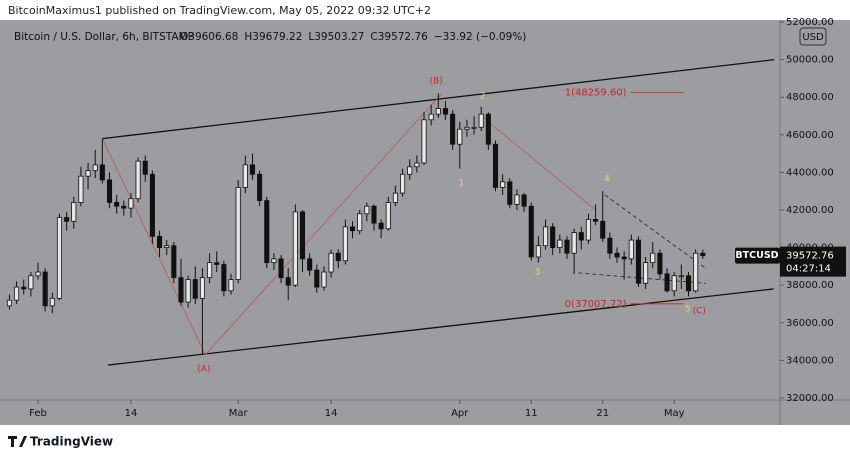 This screenshot has height=461, width=850. Describe the element at coordinates (813, 36) in the screenshot. I see `currency-box` at that location.